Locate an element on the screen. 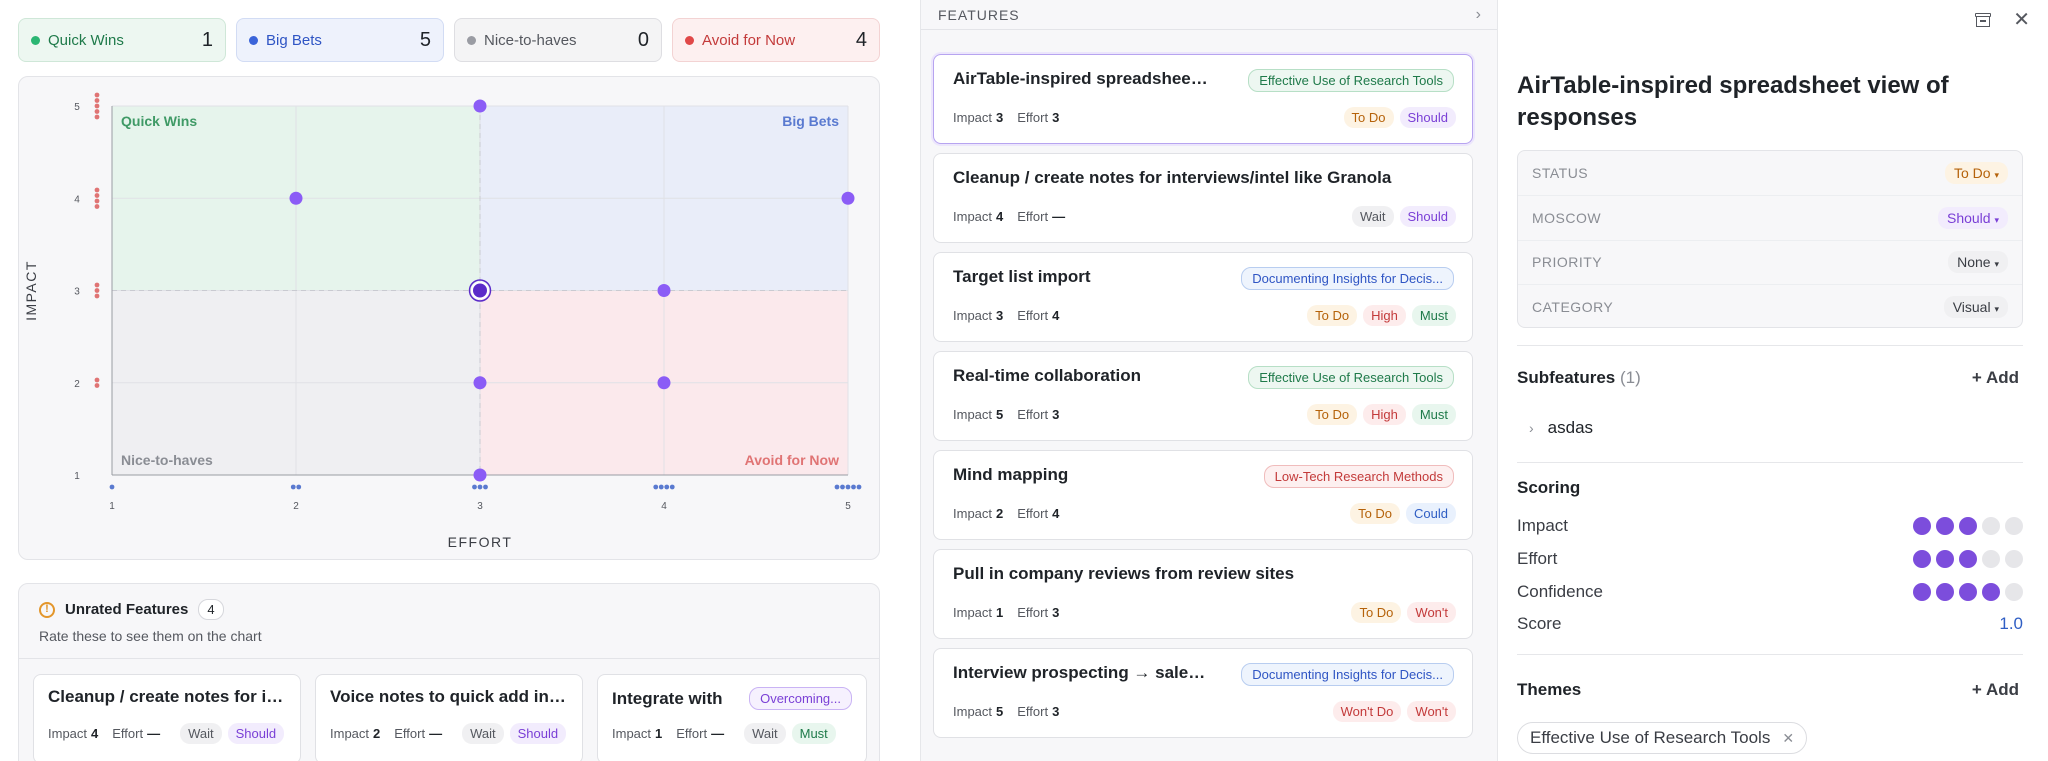 Image resolution: width=2048 pixels, height=761 pixels. feature-meta: Impact 3 Effort 3 To Do Should is located at coordinates (1204, 117).